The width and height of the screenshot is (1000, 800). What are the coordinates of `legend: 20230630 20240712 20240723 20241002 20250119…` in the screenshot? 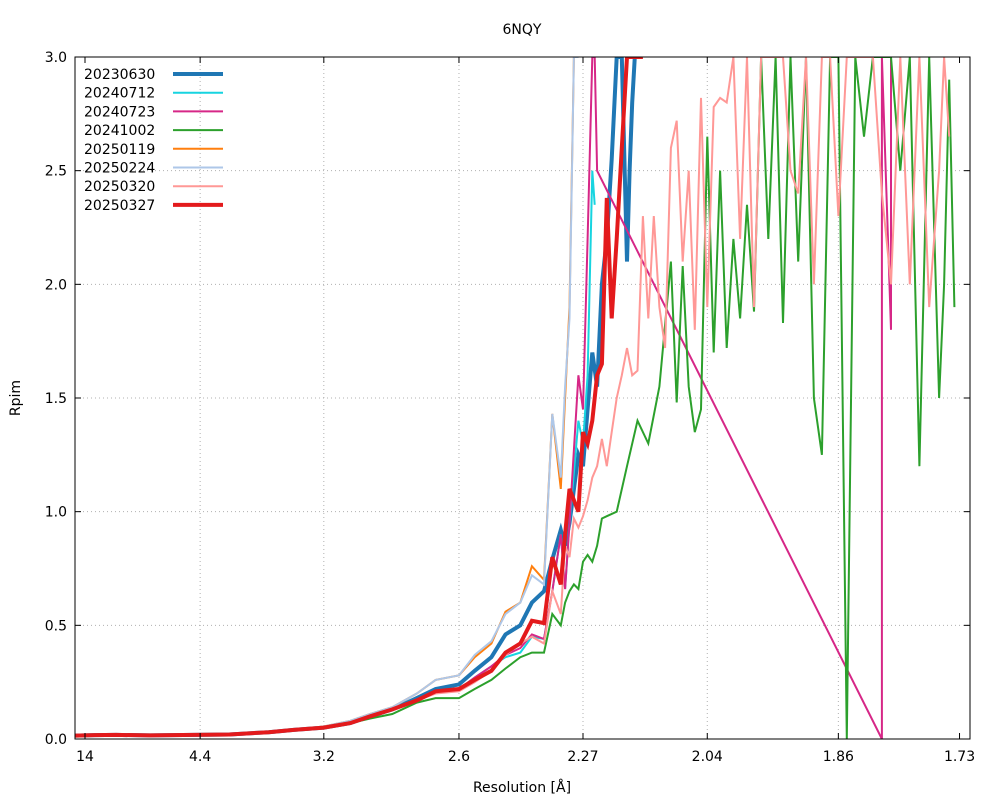 It's located at (153, 140).